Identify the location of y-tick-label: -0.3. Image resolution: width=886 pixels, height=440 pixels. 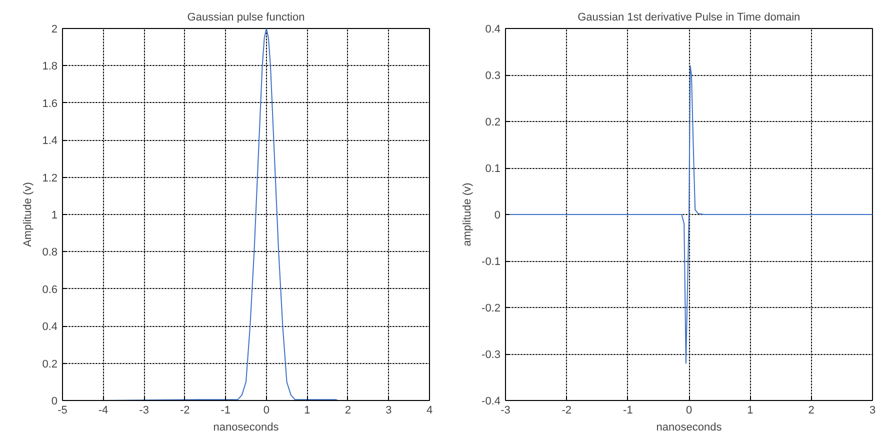
(491, 355).